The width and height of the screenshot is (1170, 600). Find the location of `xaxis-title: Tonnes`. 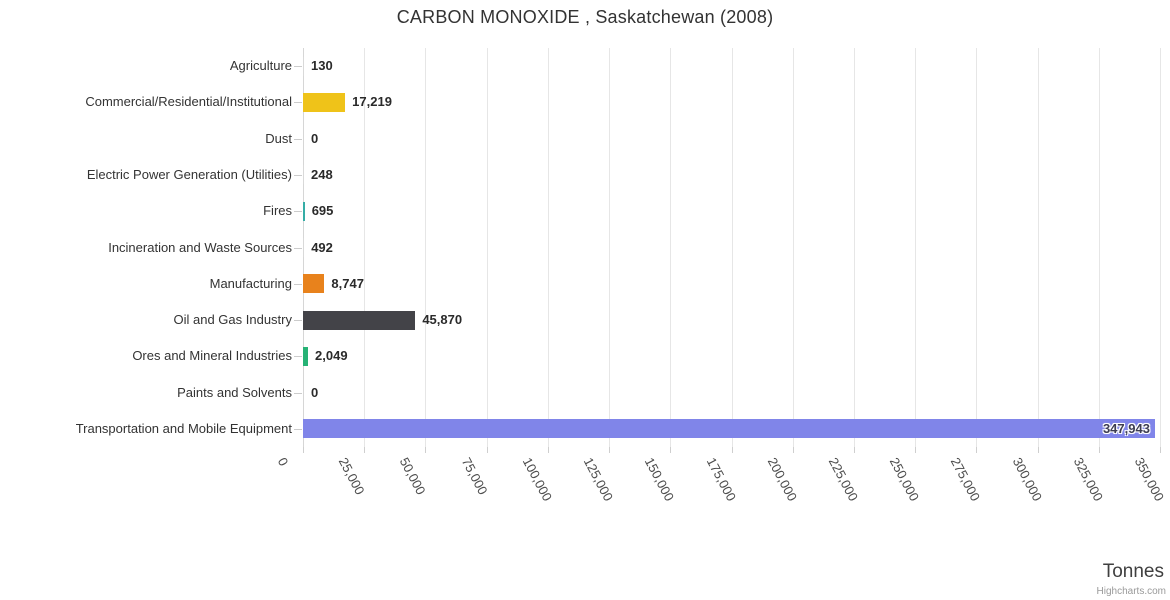

xaxis-title: Tonnes is located at coordinates (1133, 571).